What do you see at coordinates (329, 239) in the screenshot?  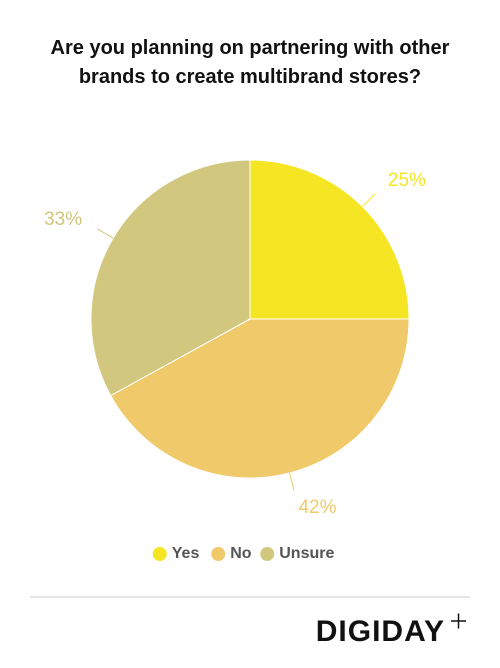 I see `pie-slice` at bounding box center [329, 239].